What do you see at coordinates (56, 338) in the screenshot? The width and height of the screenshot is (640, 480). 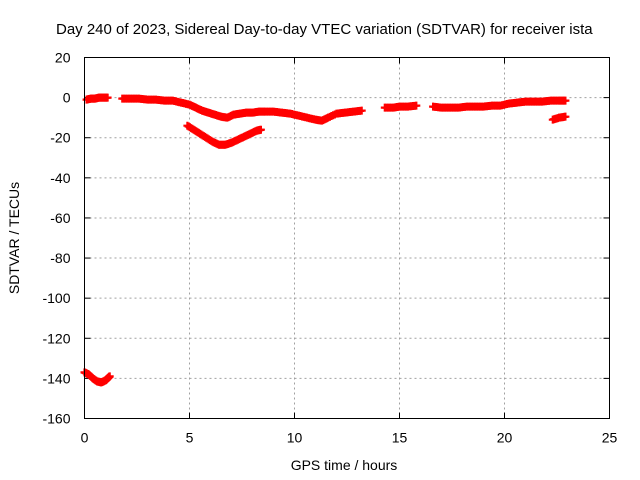 I see `y-tick-label: -120` at bounding box center [56, 338].